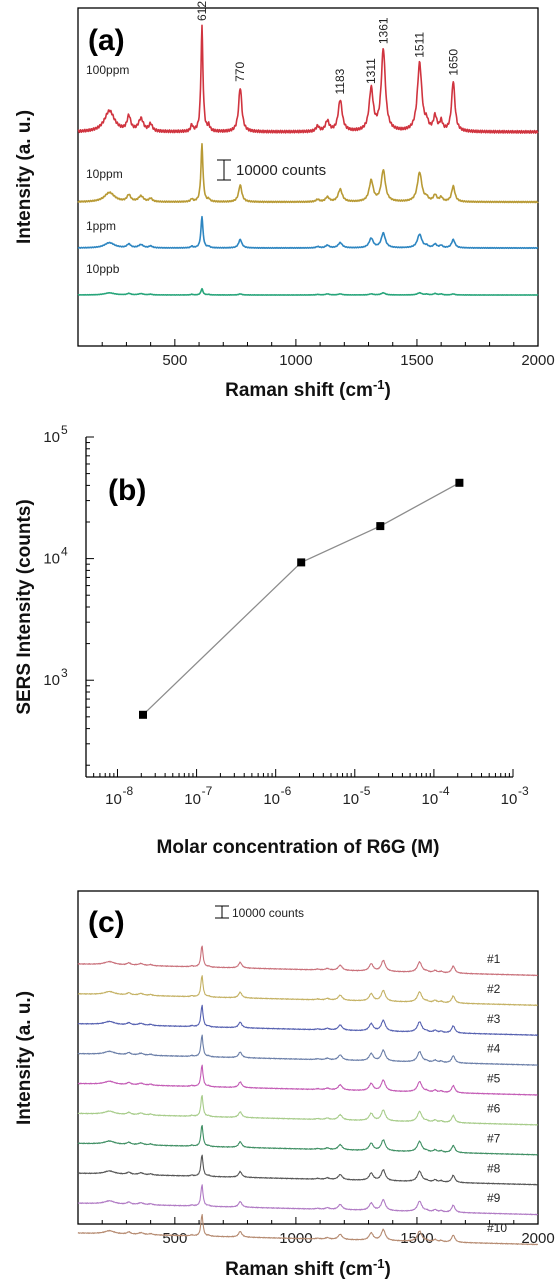 The image size is (560, 1285). I want to click on panel-c-scale-bar: 10000 counts, so click(259, 912).